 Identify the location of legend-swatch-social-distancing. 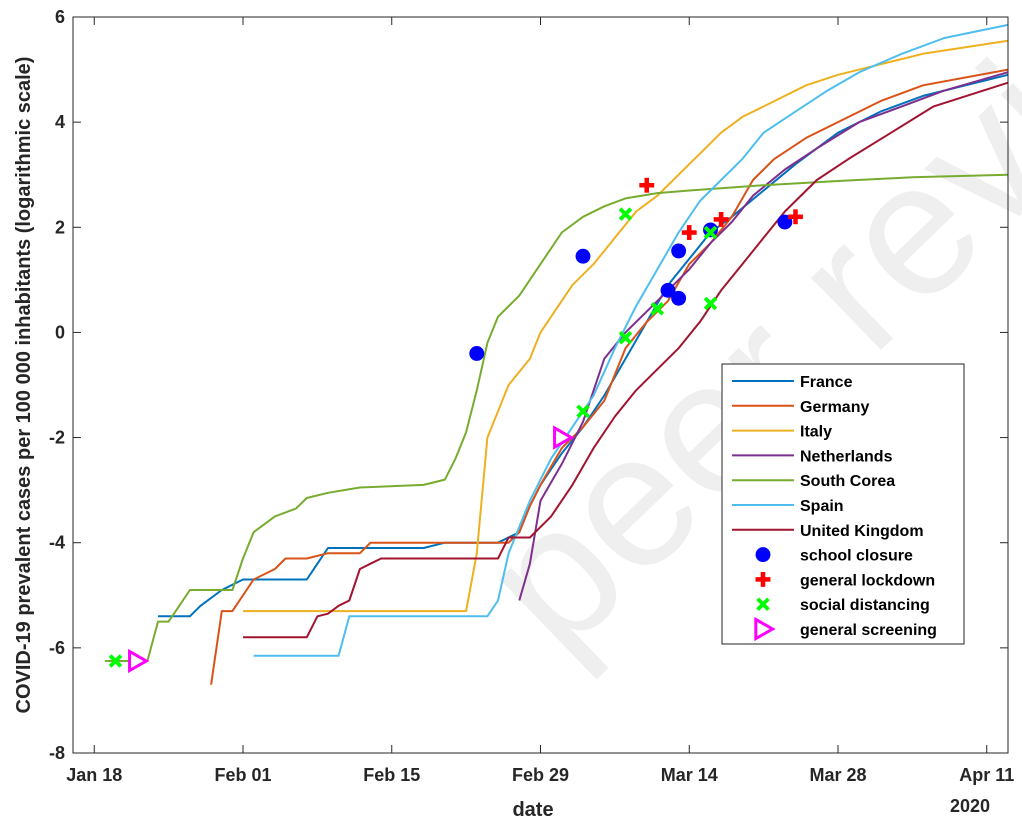
(763, 604).